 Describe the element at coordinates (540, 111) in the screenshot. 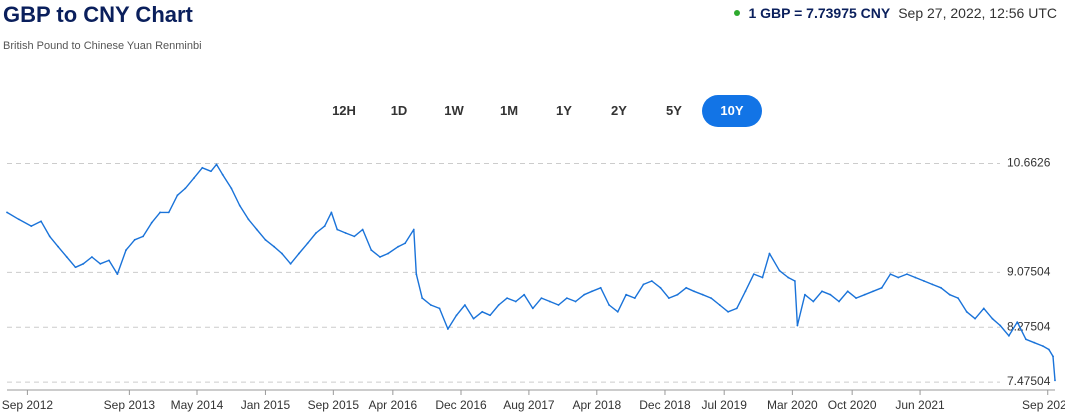

I see `time-range-tabs: 12H 1D 1W 1M 1Y 2Y 5Y 10Y` at that location.